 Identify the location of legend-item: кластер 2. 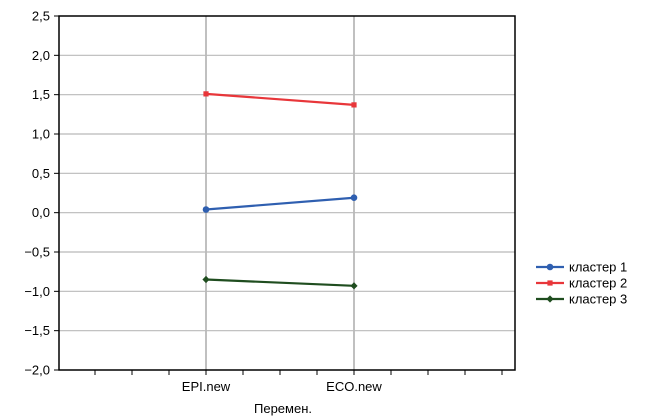
(581, 283).